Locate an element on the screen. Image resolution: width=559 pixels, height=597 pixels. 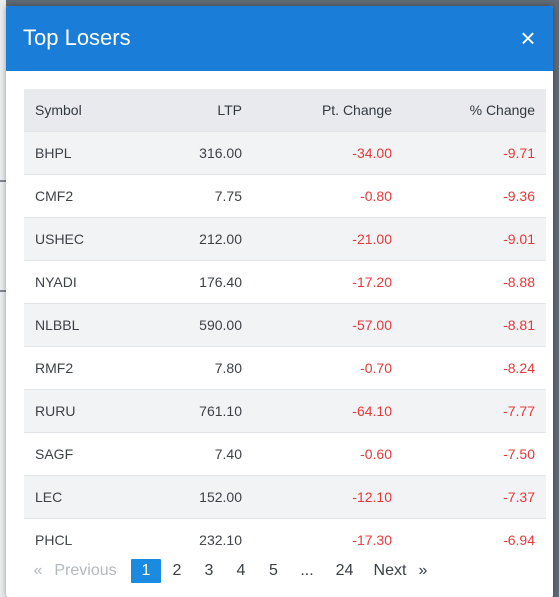
page-button-2: 2 is located at coordinates (177, 570).